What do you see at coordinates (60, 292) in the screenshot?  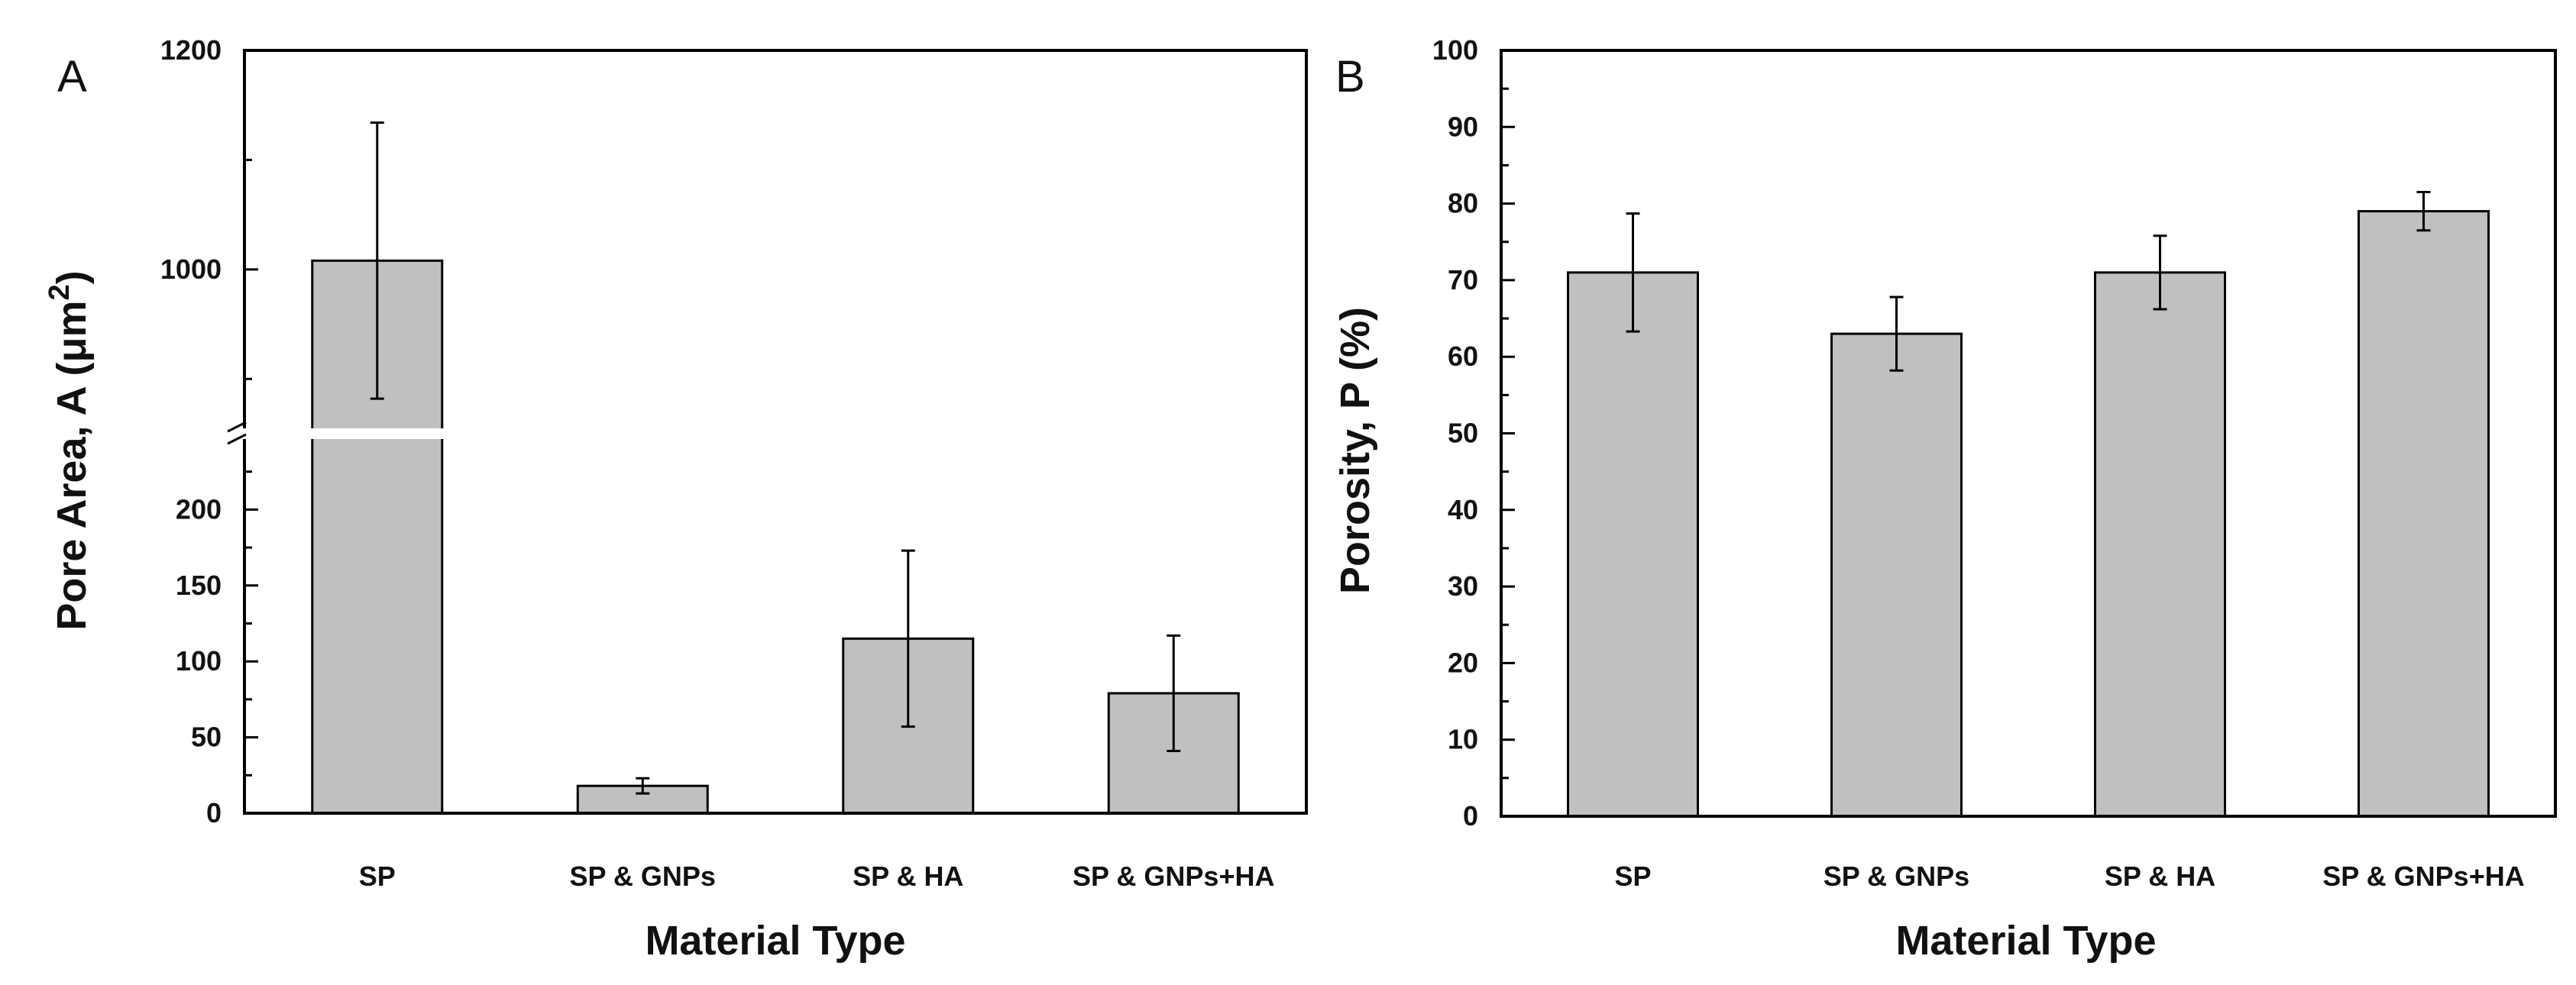 I see `panel-a-y-axis-title-sup: 2` at bounding box center [60, 292].